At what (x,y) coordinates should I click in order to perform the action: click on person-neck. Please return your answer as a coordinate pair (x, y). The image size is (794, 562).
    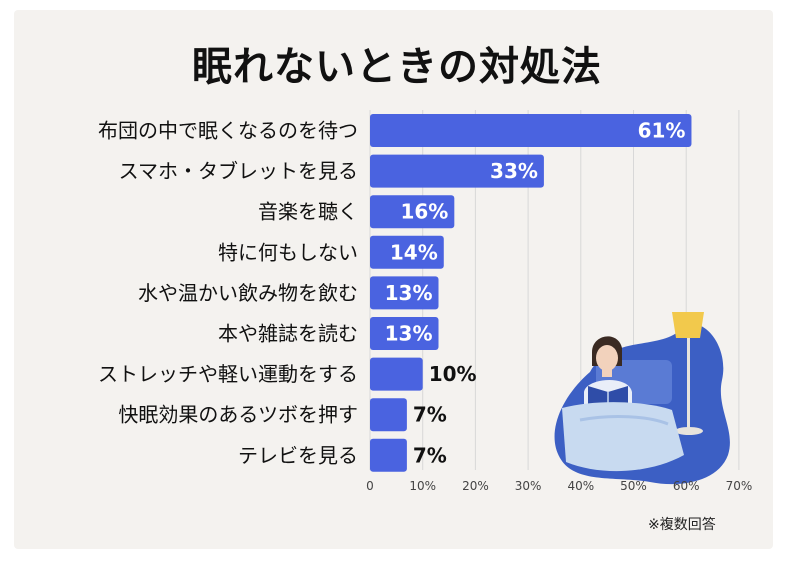
    Looking at the image, I should click on (607, 373).